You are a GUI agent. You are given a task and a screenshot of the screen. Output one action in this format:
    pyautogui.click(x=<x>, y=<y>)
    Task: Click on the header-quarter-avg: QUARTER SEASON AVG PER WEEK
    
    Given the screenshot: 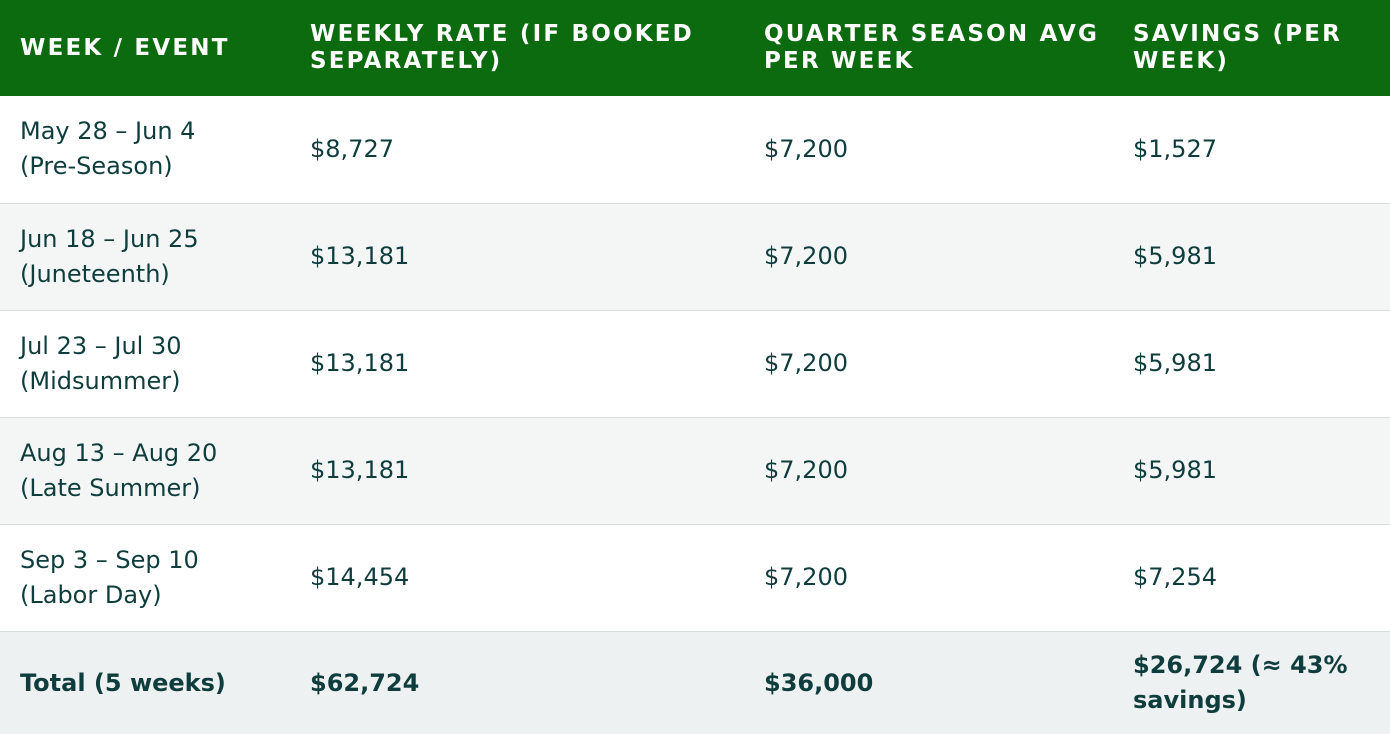 What is the action you would take?
    pyautogui.click(x=932, y=47)
    